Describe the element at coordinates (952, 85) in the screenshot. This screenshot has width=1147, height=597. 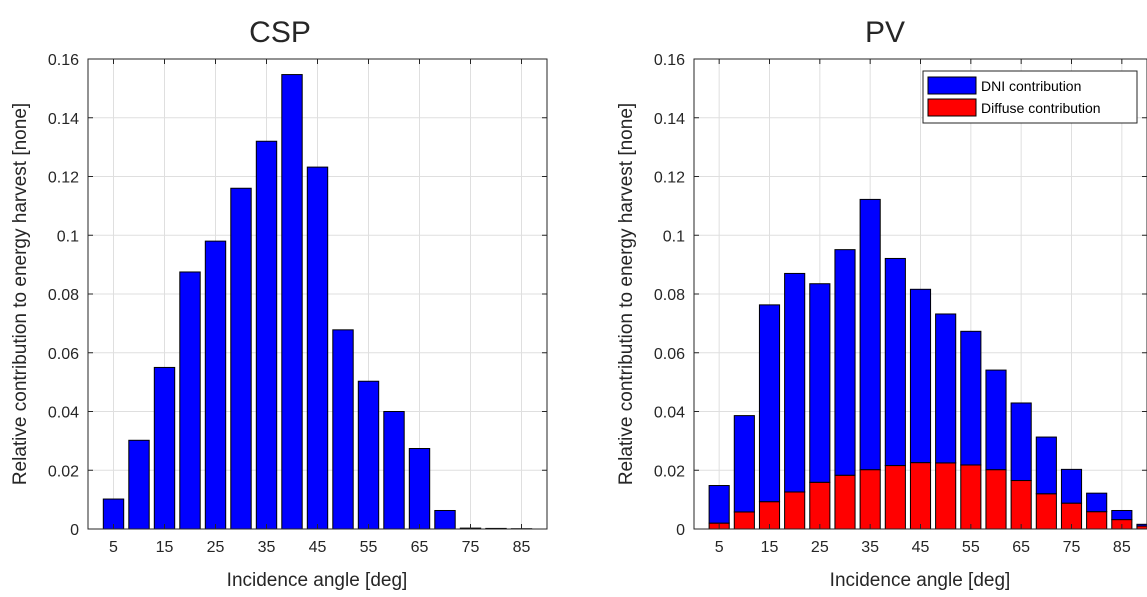
I see `legend-swatch-dni-contribution` at that location.